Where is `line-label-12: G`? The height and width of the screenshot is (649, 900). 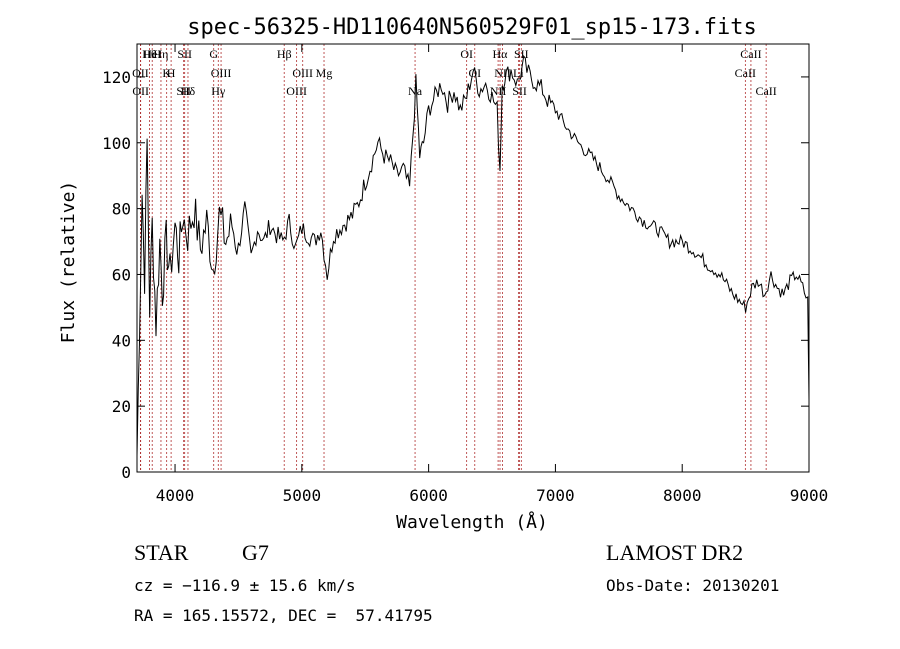
line-label-12: G is located at coordinates (213, 54).